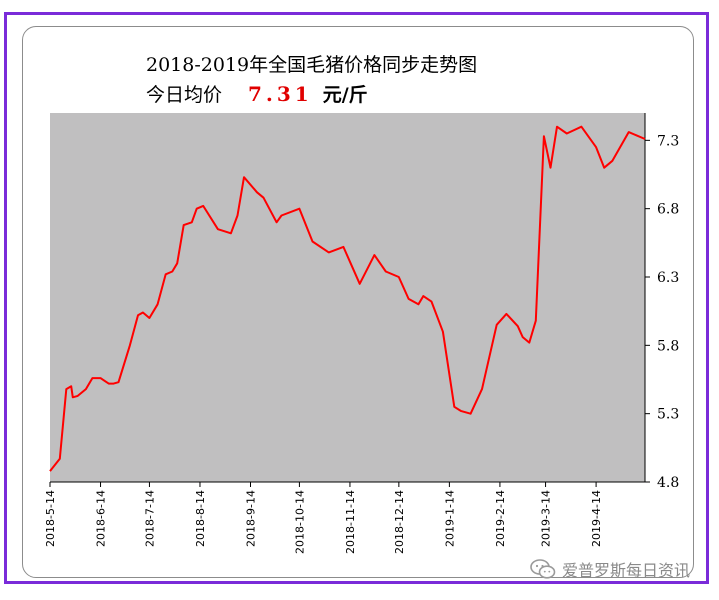 The height and width of the screenshot is (600, 719). What do you see at coordinates (668, 278) in the screenshot?
I see `y-tick-label: 6.3` at bounding box center [668, 278].